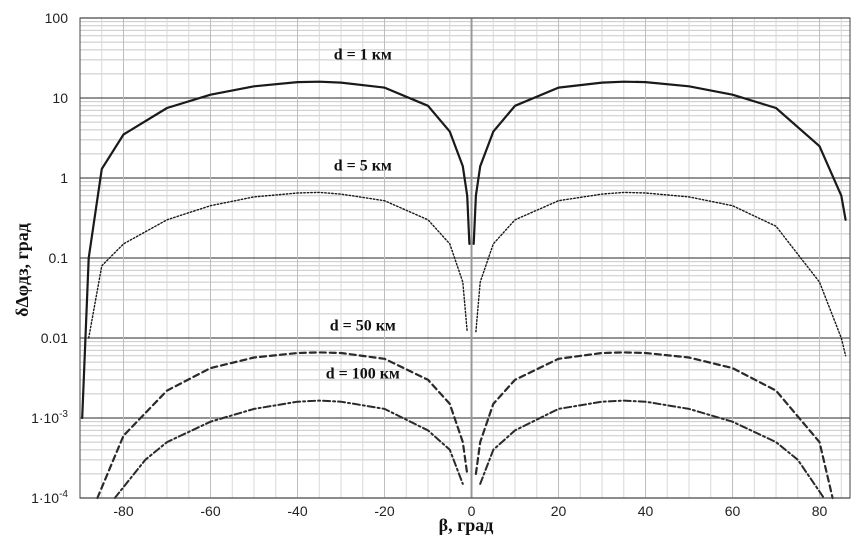 The width and height of the screenshot is (852, 540). I want to click on x-axis-label: β, град, so click(466, 525).